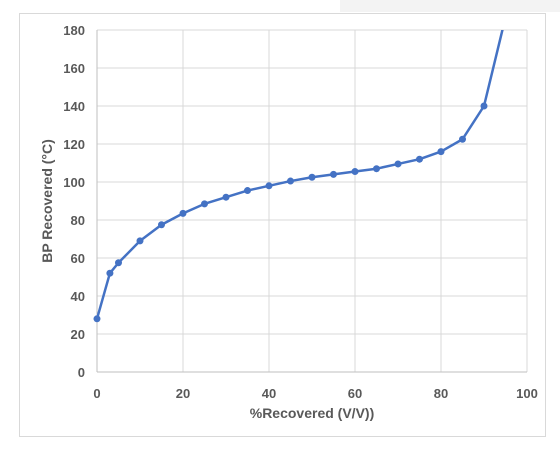 This screenshot has width=560, height=451. I want to click on background-strip, so click(450, 6).